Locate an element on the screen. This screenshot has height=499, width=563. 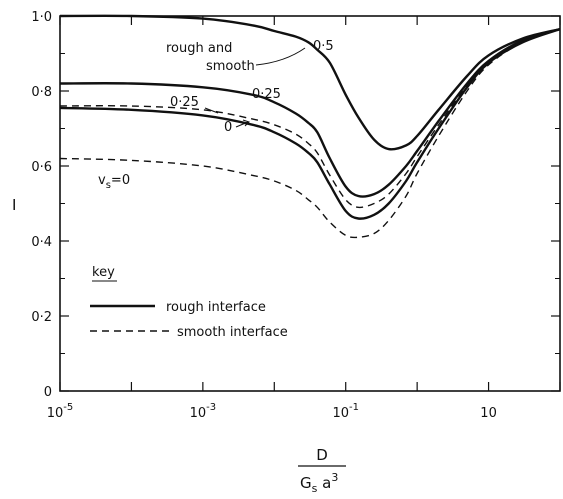
legend: key rough interface smooth interface is located at coordinates (189, 302).